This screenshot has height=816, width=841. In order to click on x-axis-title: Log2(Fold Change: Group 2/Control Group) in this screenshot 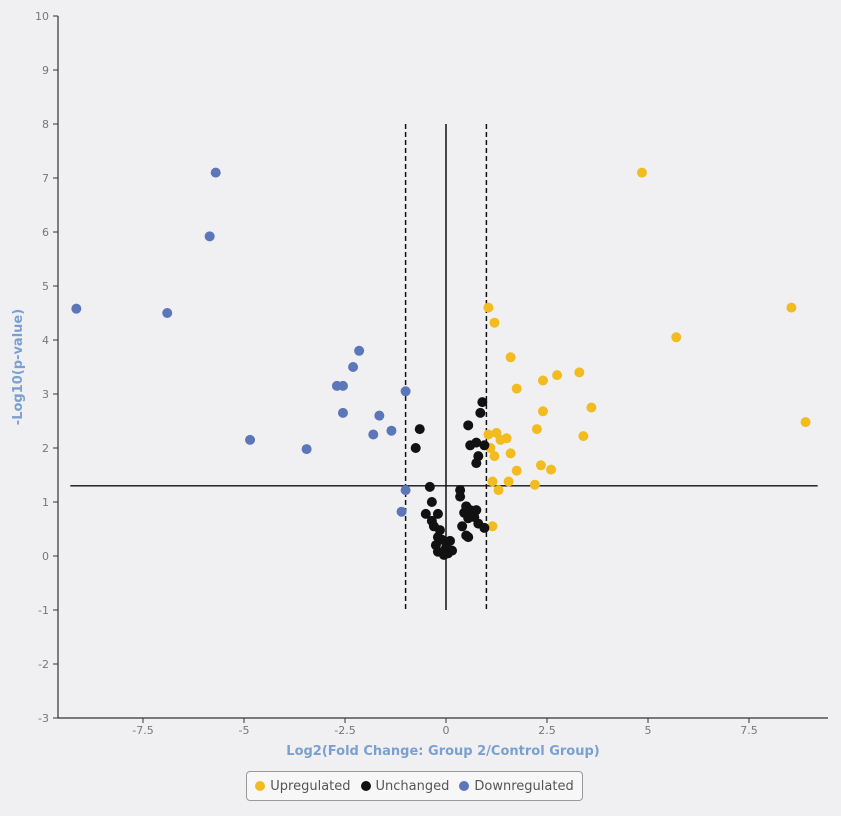, I will do `click(442, 751)`.